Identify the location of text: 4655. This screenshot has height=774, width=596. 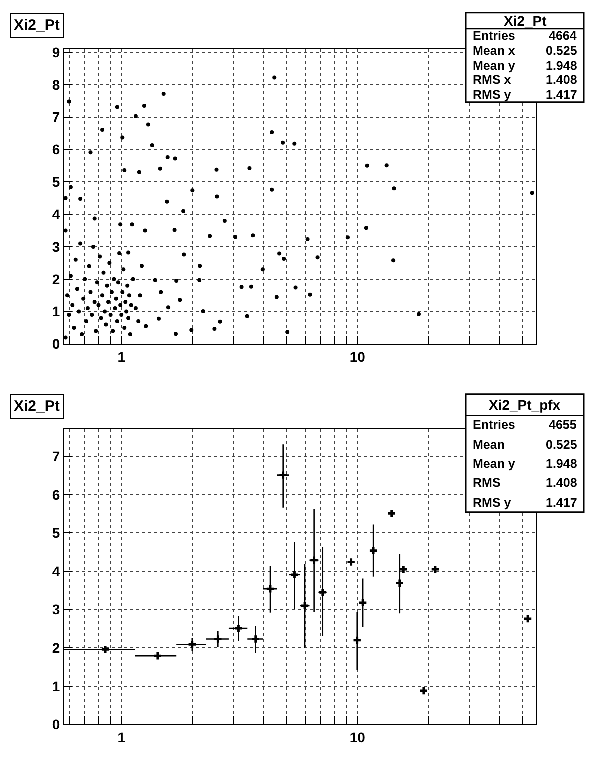
(563, 425).